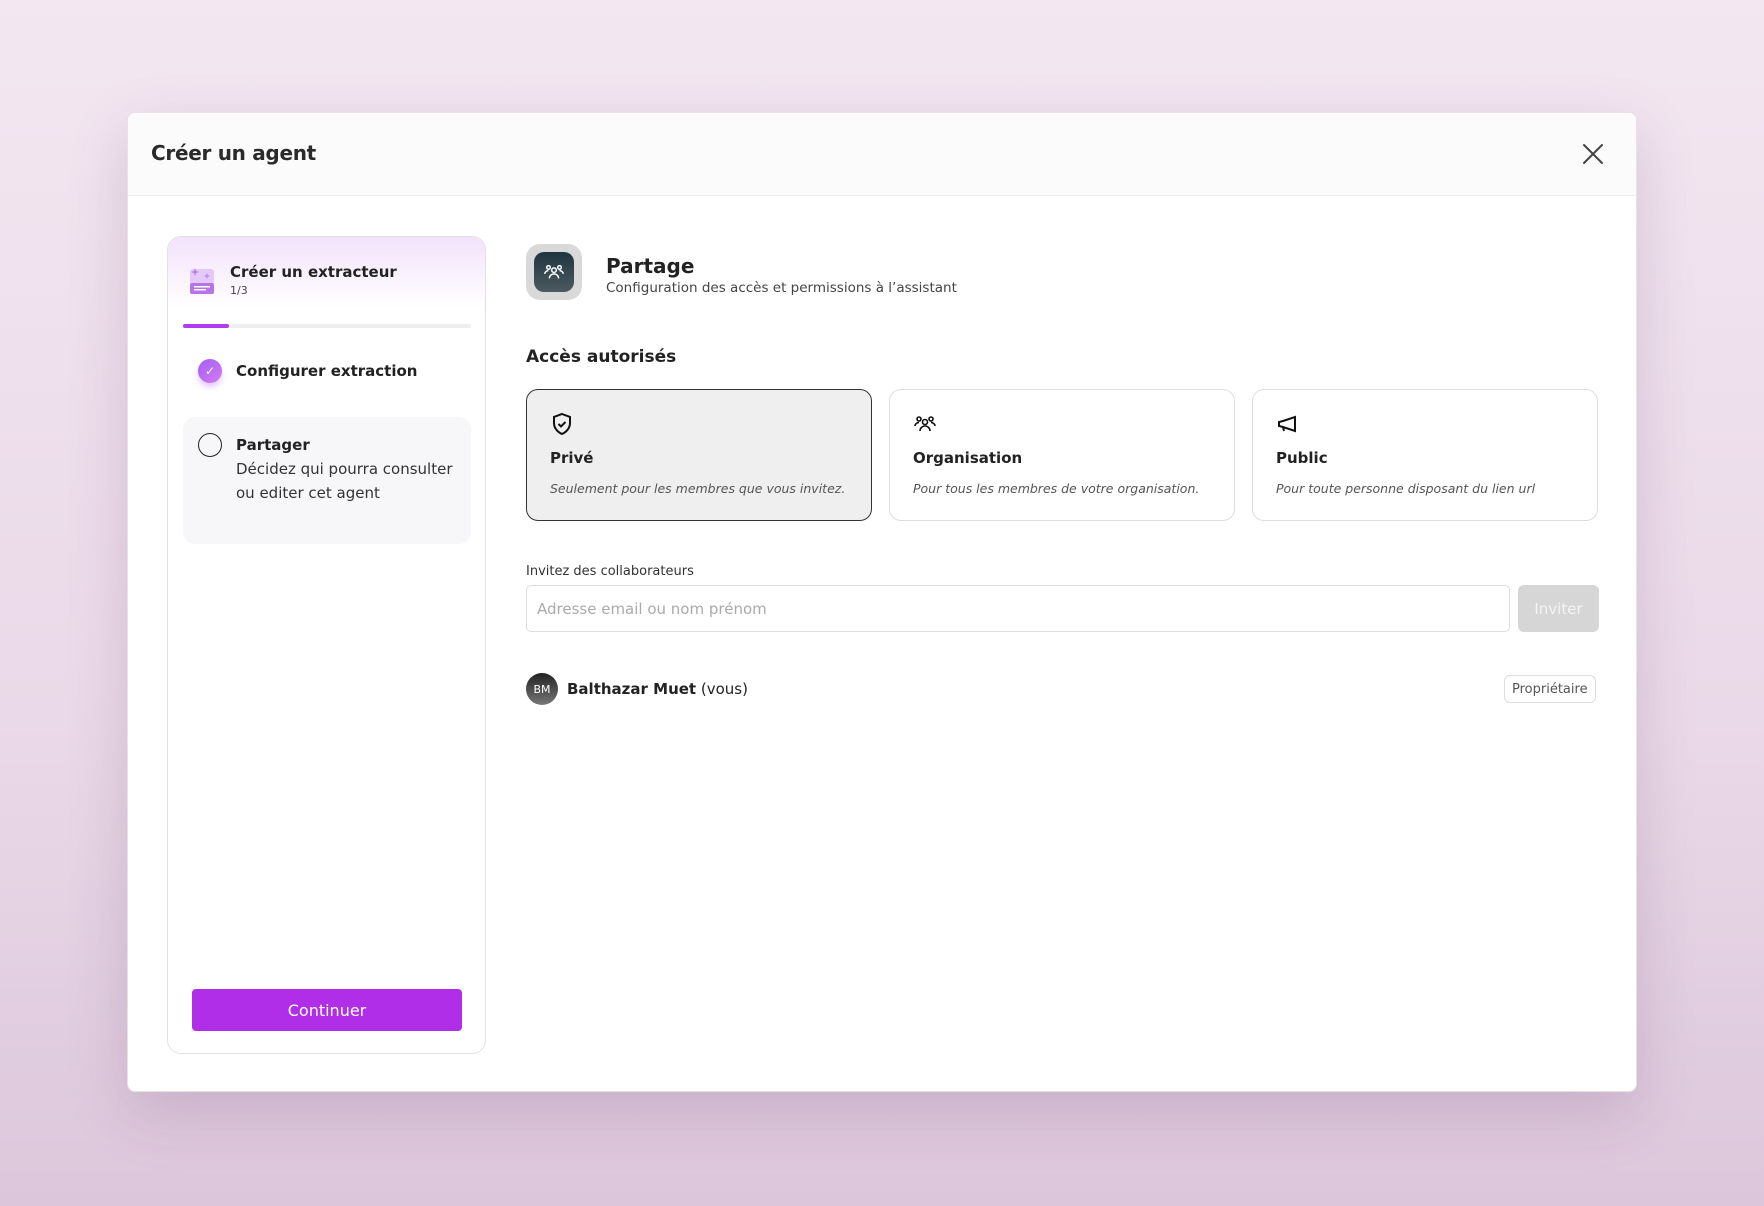 The width and height of the screenshot is (1764, 1206). Describe the element at coordinates (610, 571) in the screenshot. I see `invite-label: Invitez des collaborateurs` at that location.